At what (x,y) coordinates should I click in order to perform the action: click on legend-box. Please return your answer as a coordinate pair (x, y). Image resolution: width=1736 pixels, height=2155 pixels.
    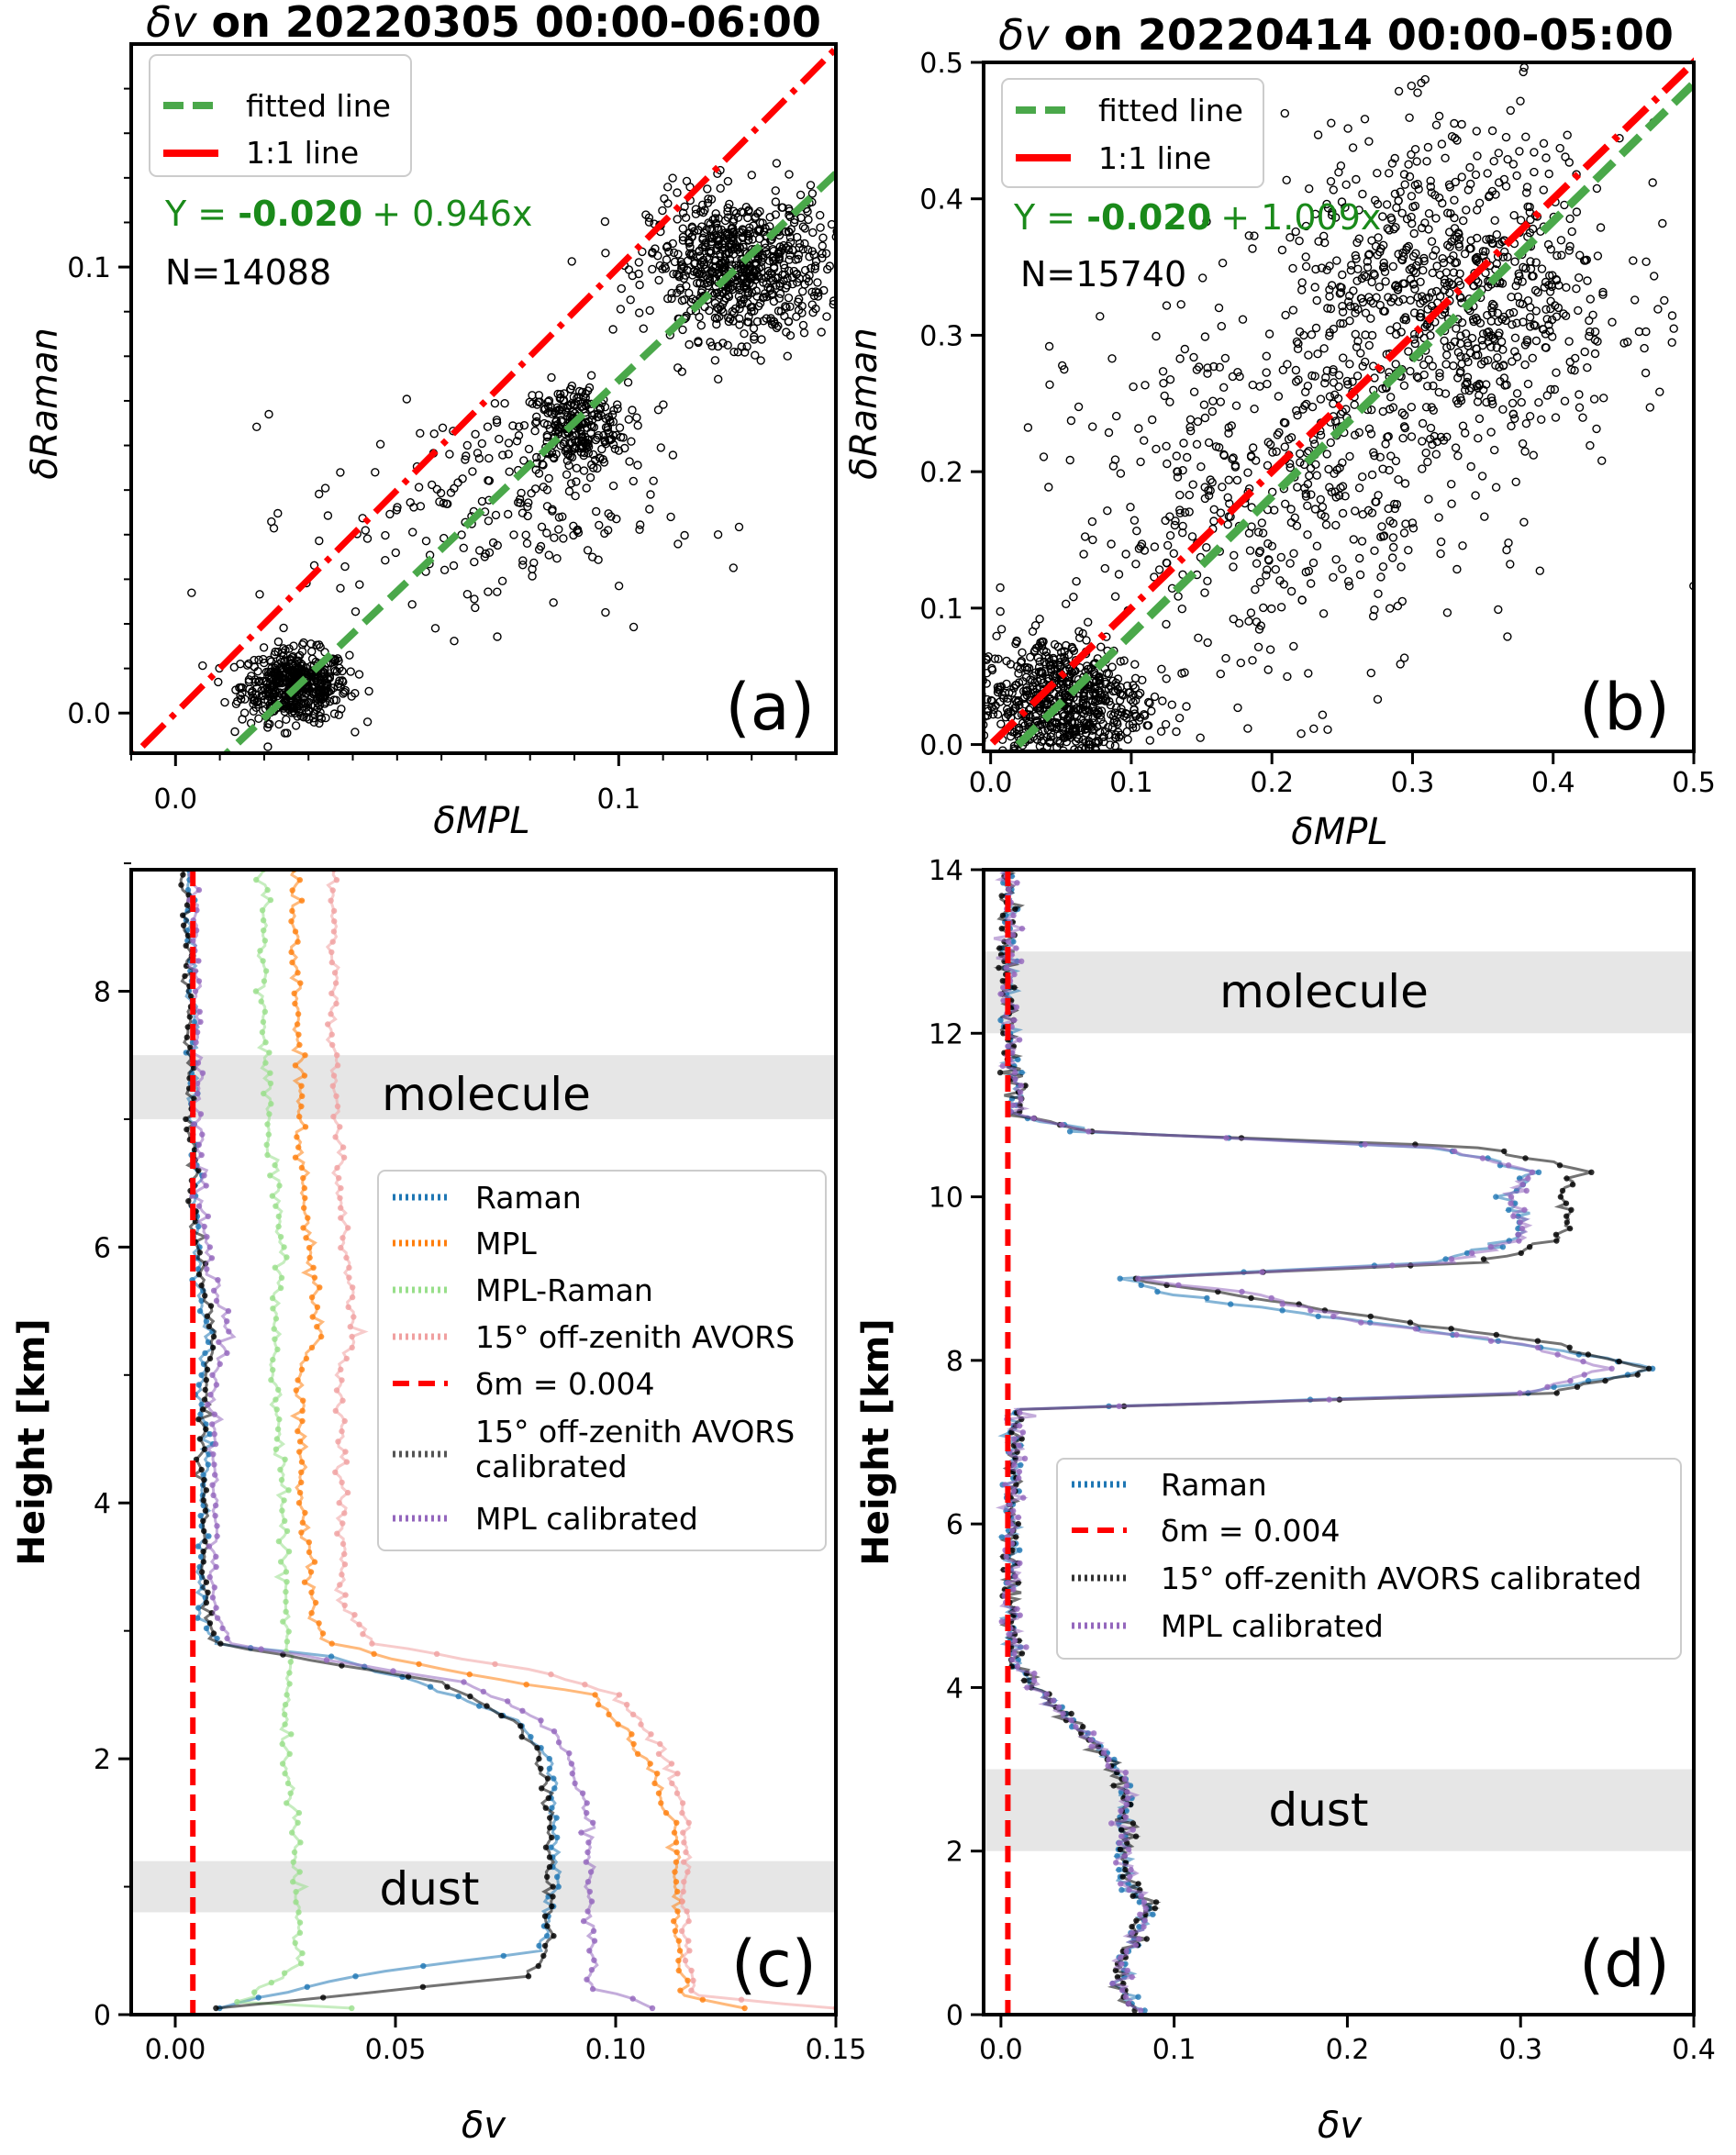
    Looking at the image, I should click on (602, 1360).